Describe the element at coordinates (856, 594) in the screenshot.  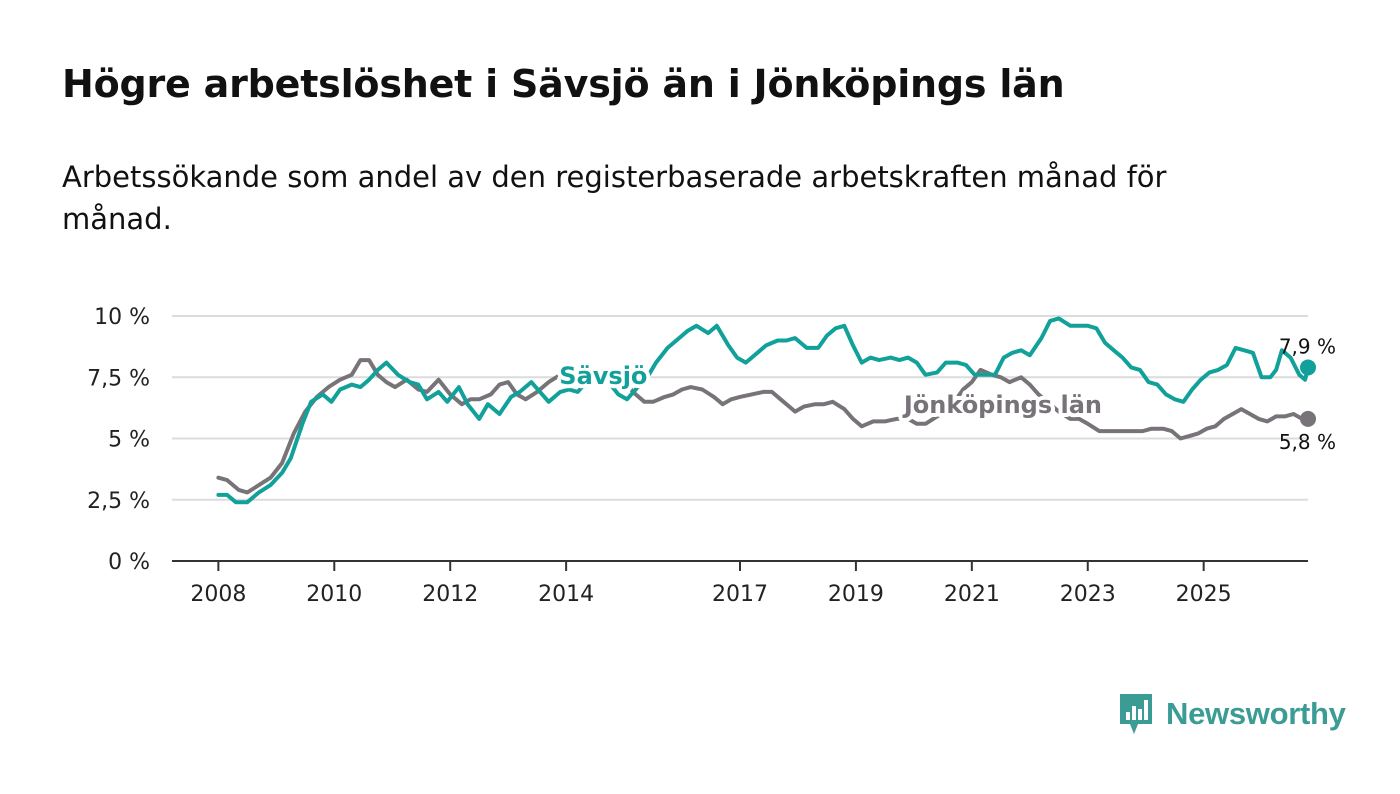
I see `x-tick-label: 2019` at that location.